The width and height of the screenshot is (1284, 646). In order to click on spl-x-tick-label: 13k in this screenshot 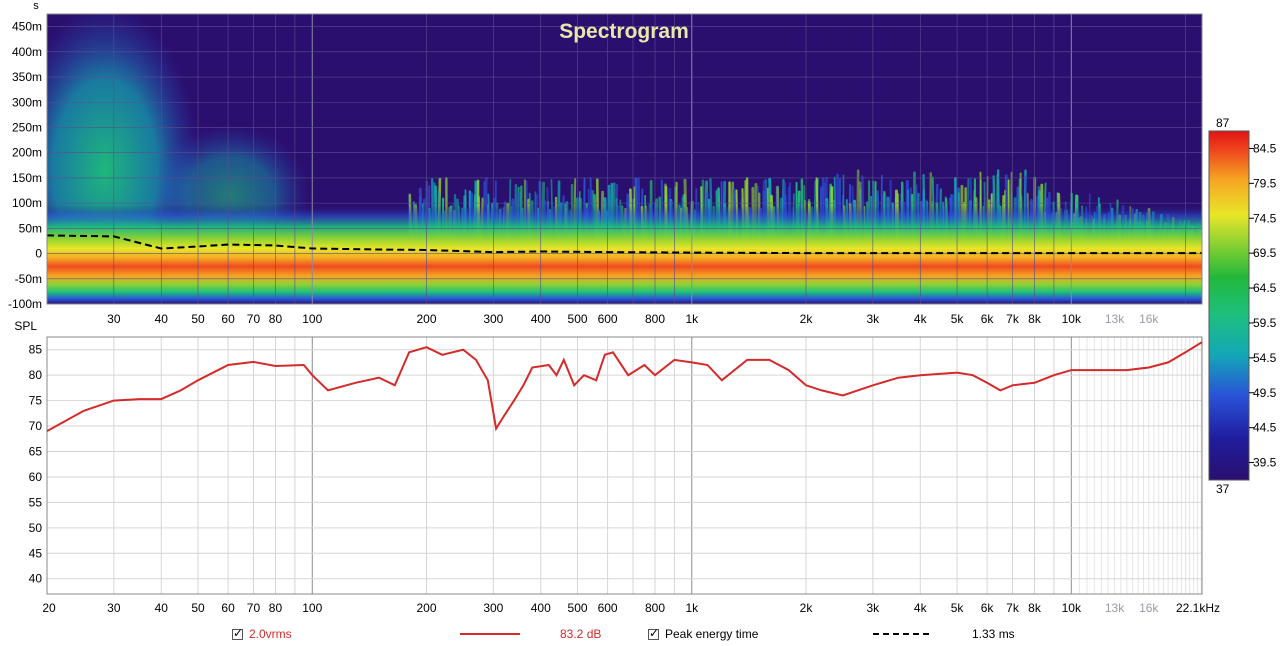, I will do `click(1115, 608)`.